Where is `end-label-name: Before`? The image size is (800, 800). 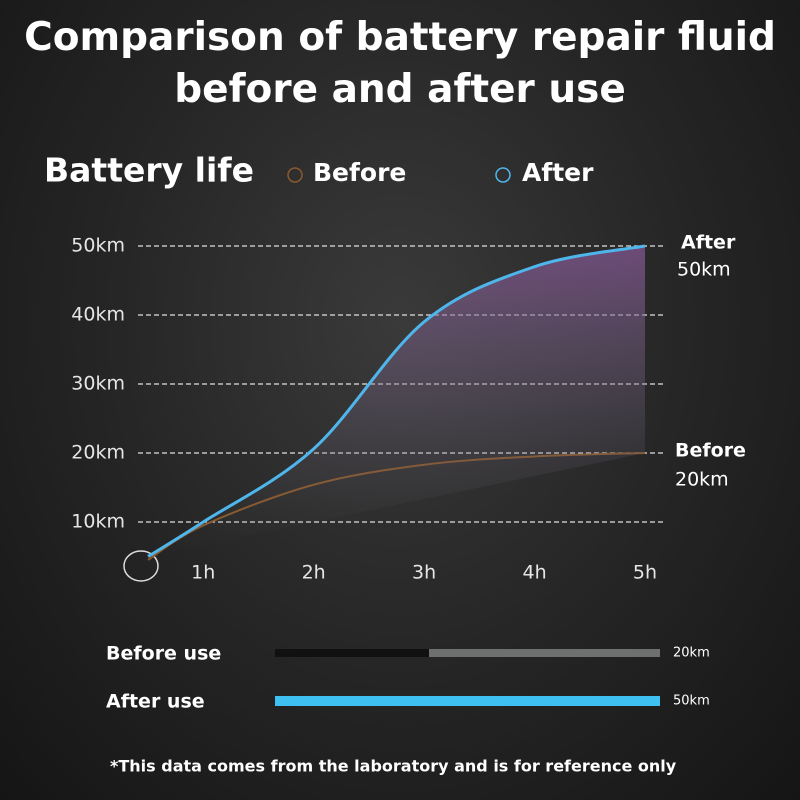
end-label-name: Before is located at coordinates (710, 451).